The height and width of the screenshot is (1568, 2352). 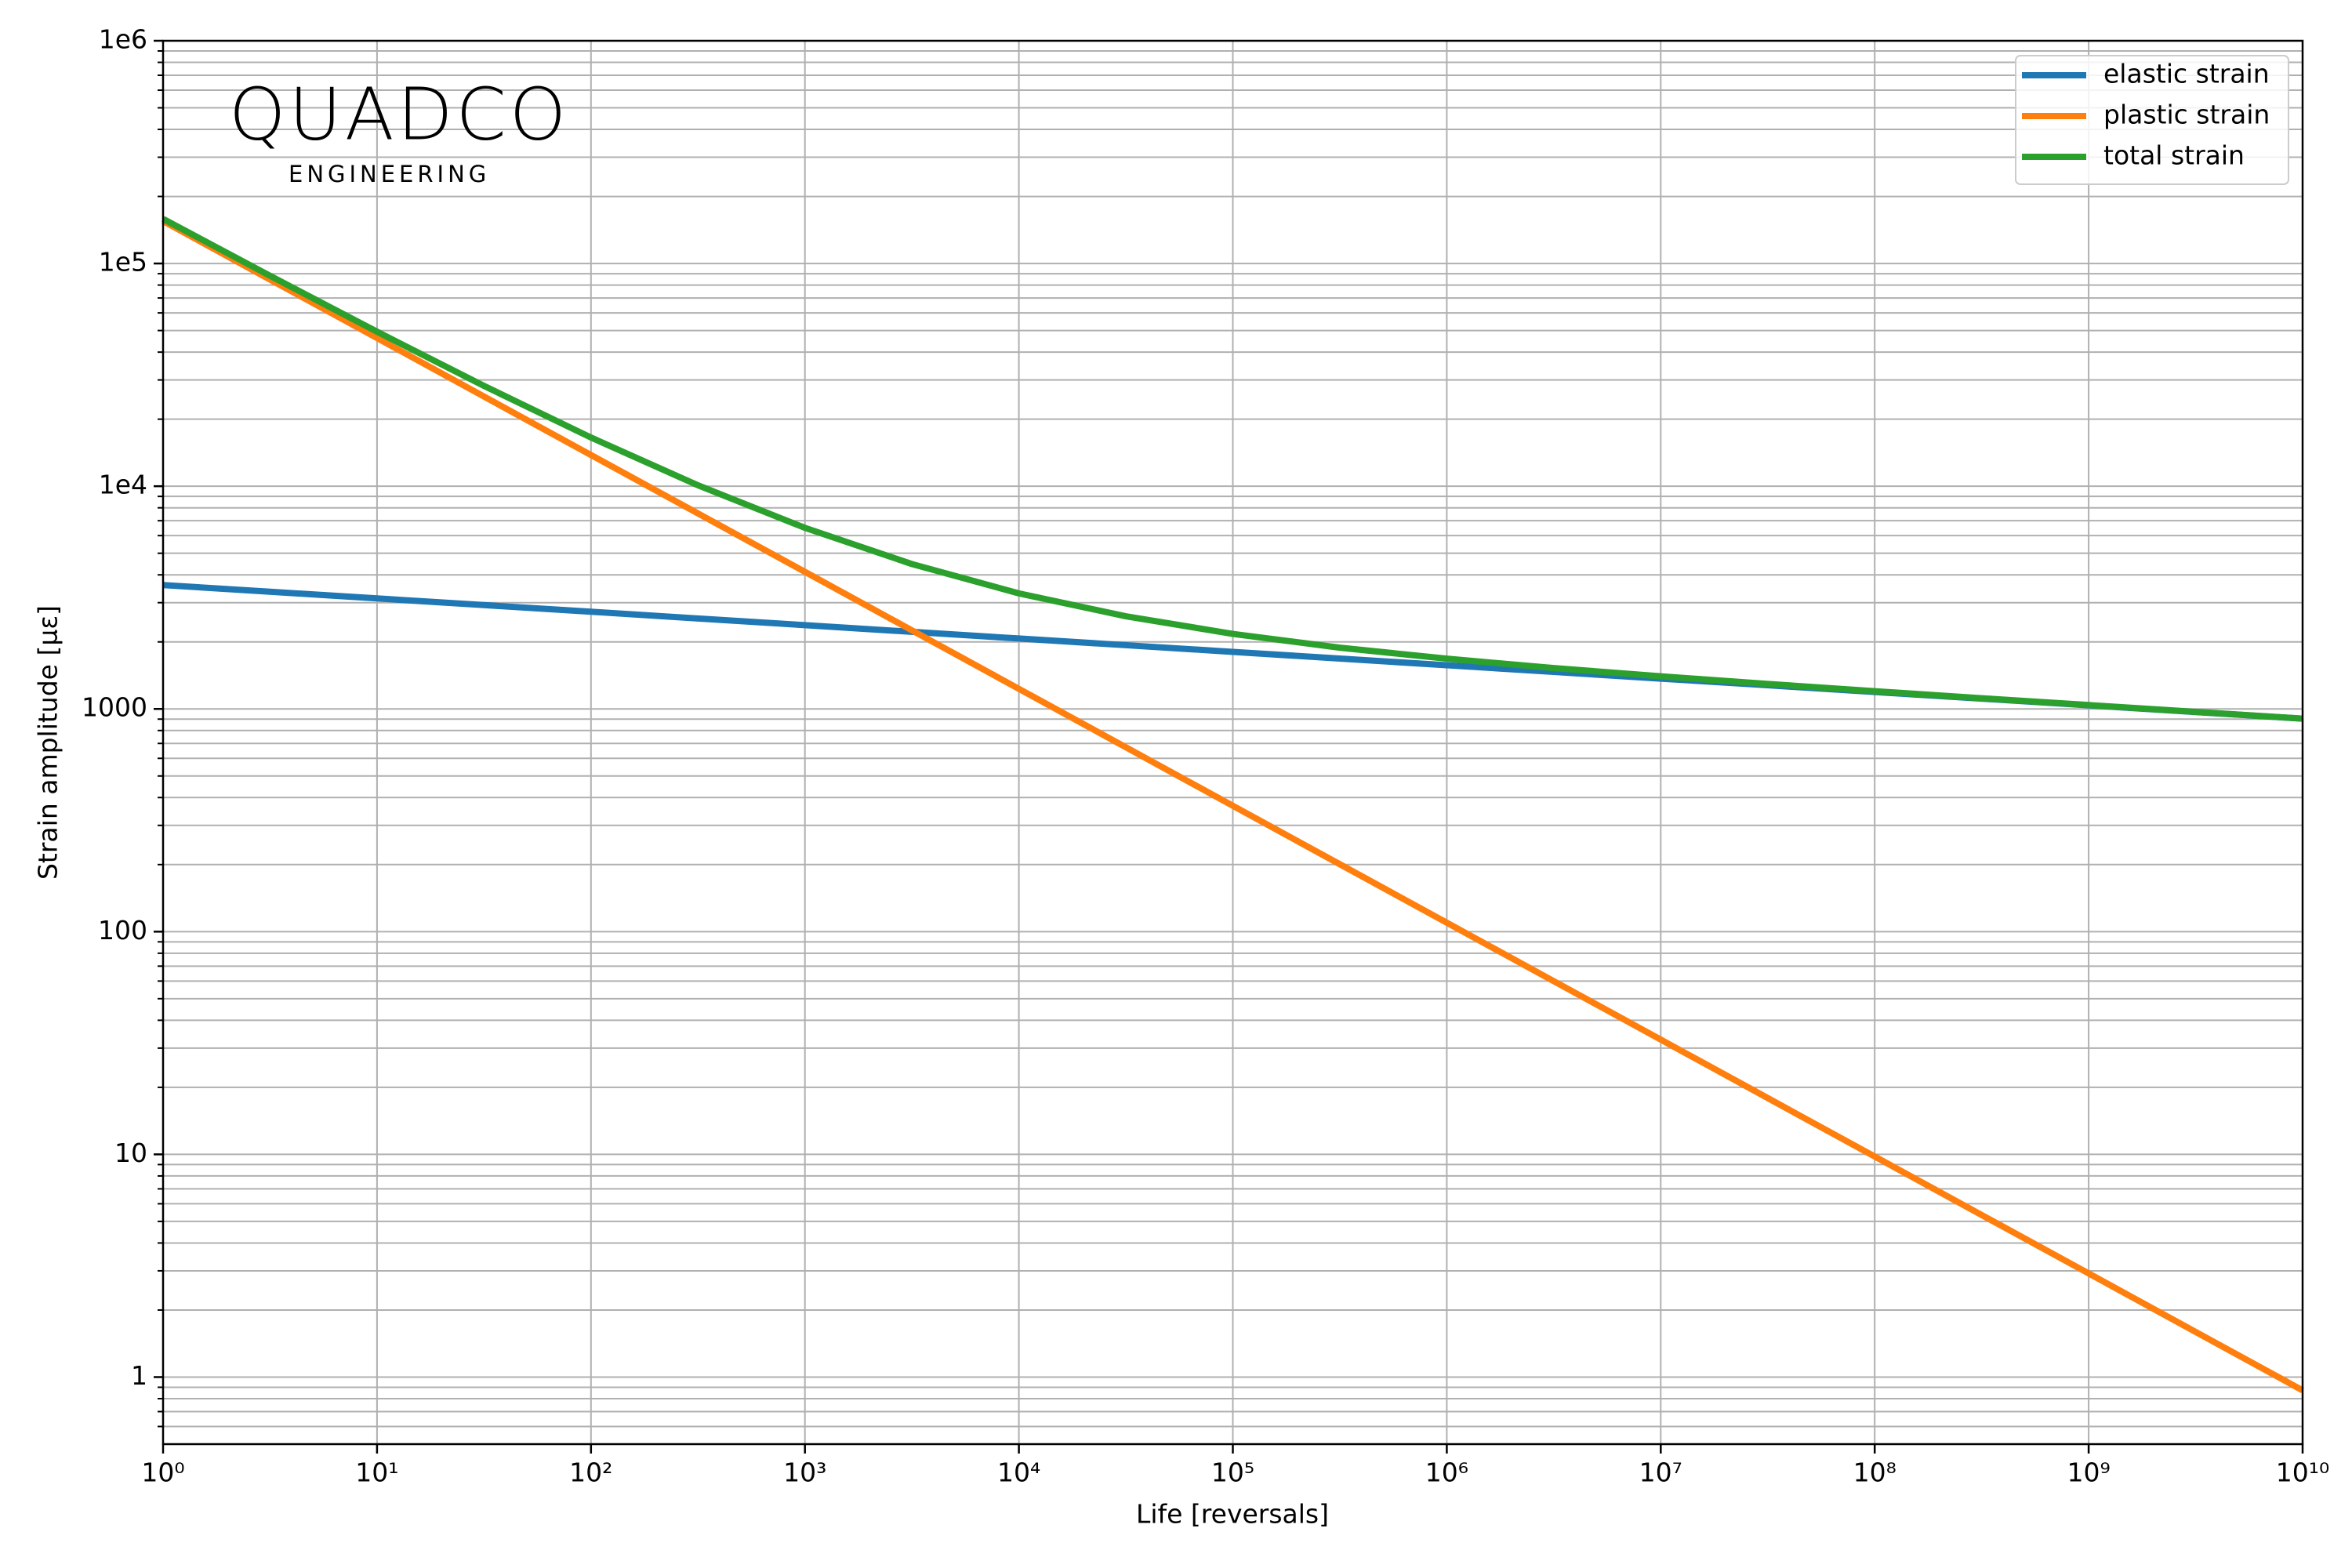 What do you see at coordinates (2302, 1472) in the screenshot?
I see `x-tick-label: 10¹⁰` at bounding box center [2302, 1472].